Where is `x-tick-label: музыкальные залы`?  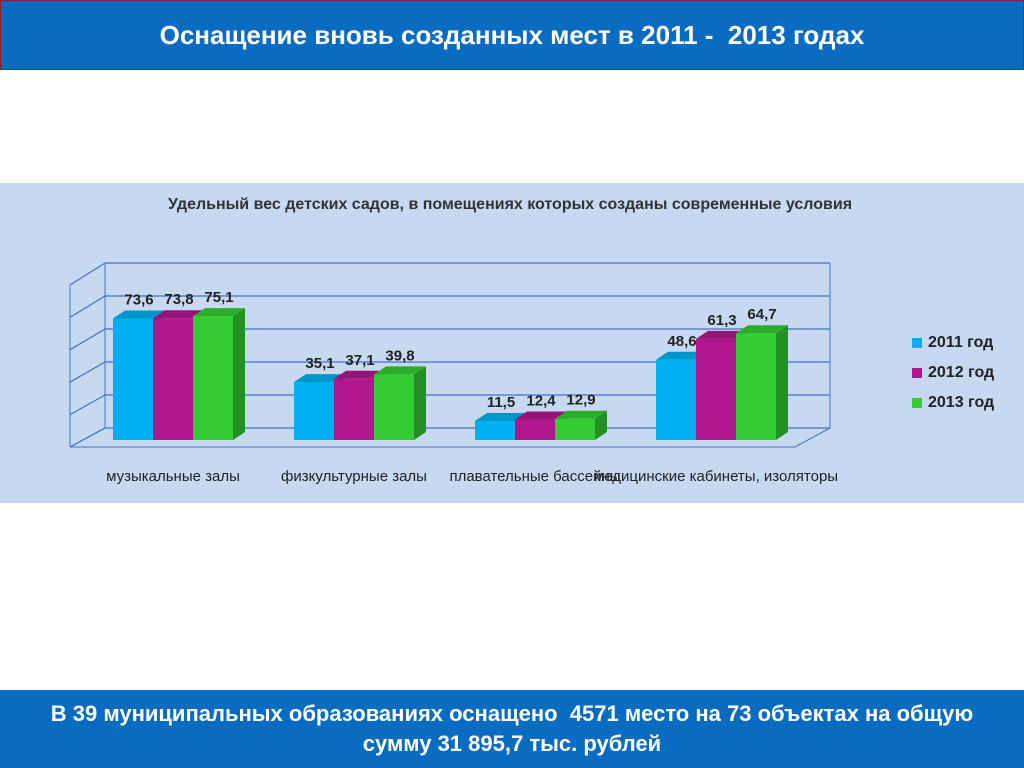
x-tick-label: музыкальные залы is located at coordinates (173, 476).